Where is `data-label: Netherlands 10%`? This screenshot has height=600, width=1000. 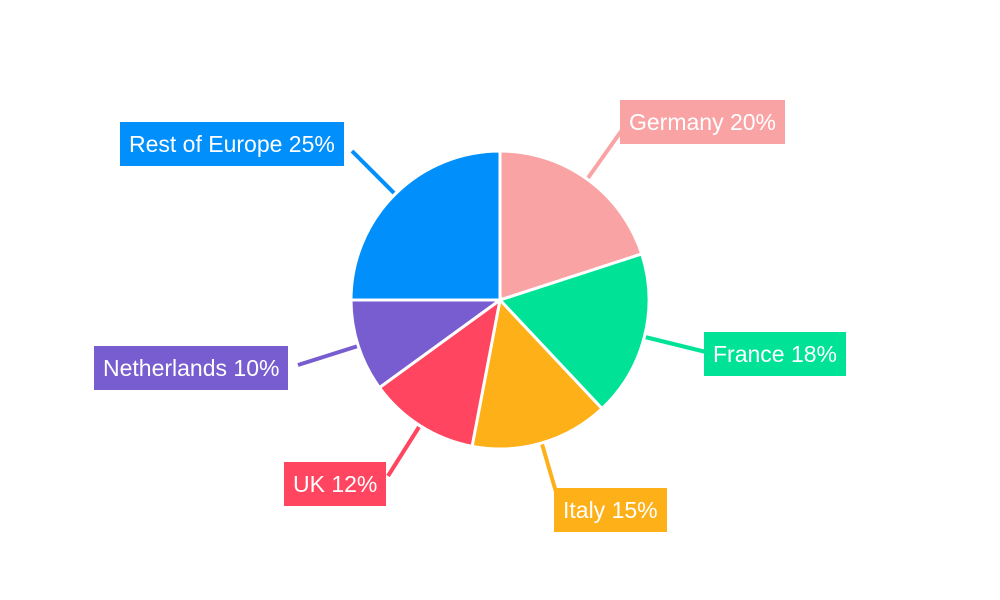
data-label: Netherlands 10% is located at coordinates (191, 368).